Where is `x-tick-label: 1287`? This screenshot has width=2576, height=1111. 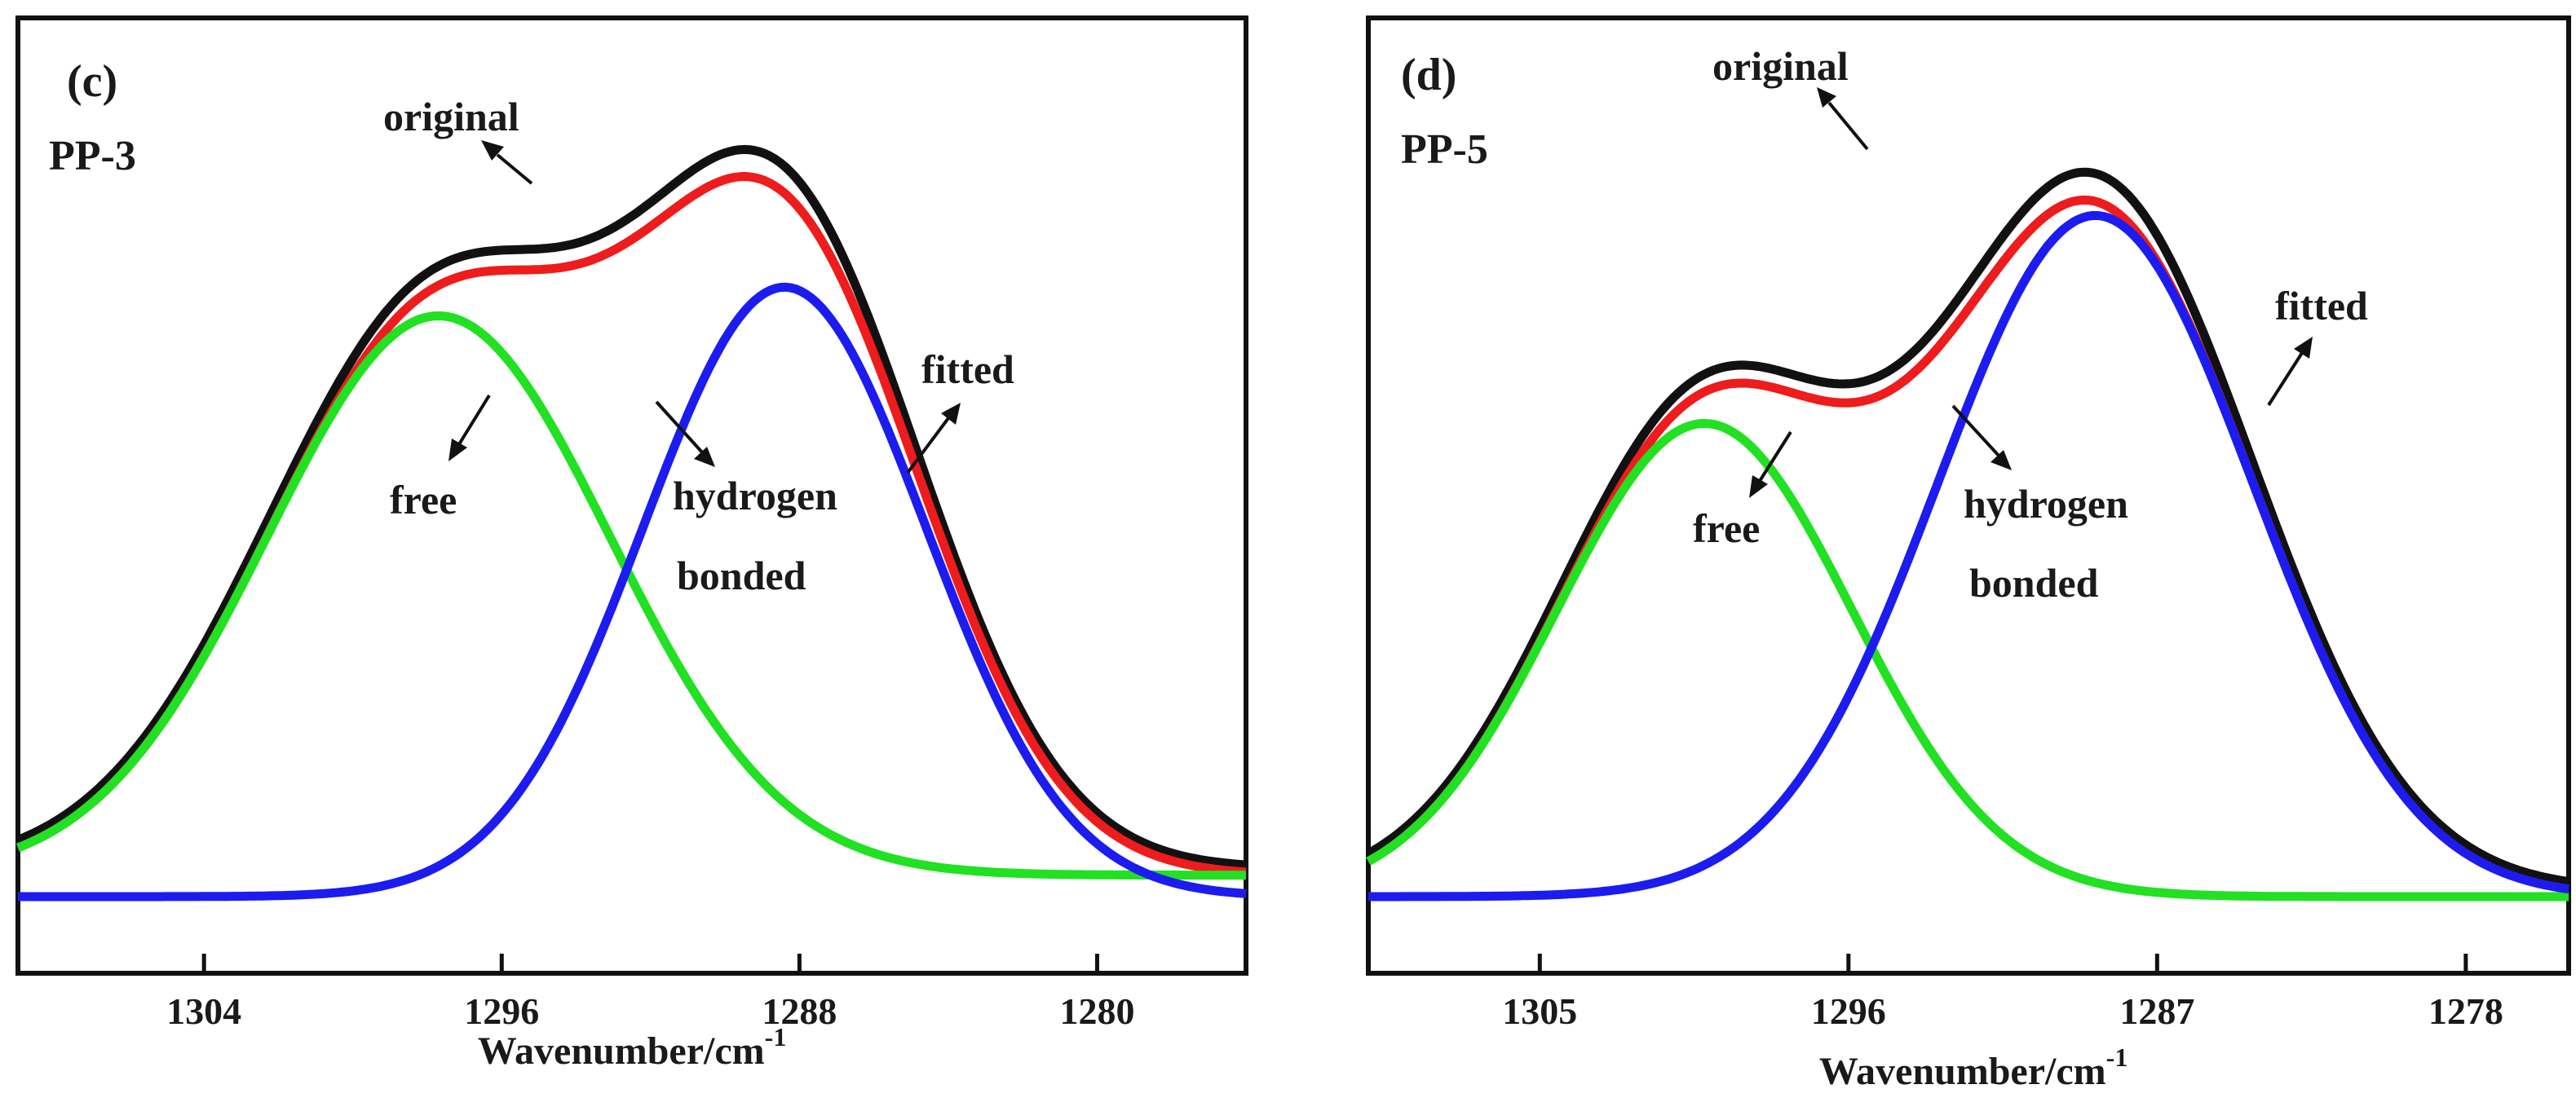
x-tick-label: 1287 is located at coordinates (2156, 1011).